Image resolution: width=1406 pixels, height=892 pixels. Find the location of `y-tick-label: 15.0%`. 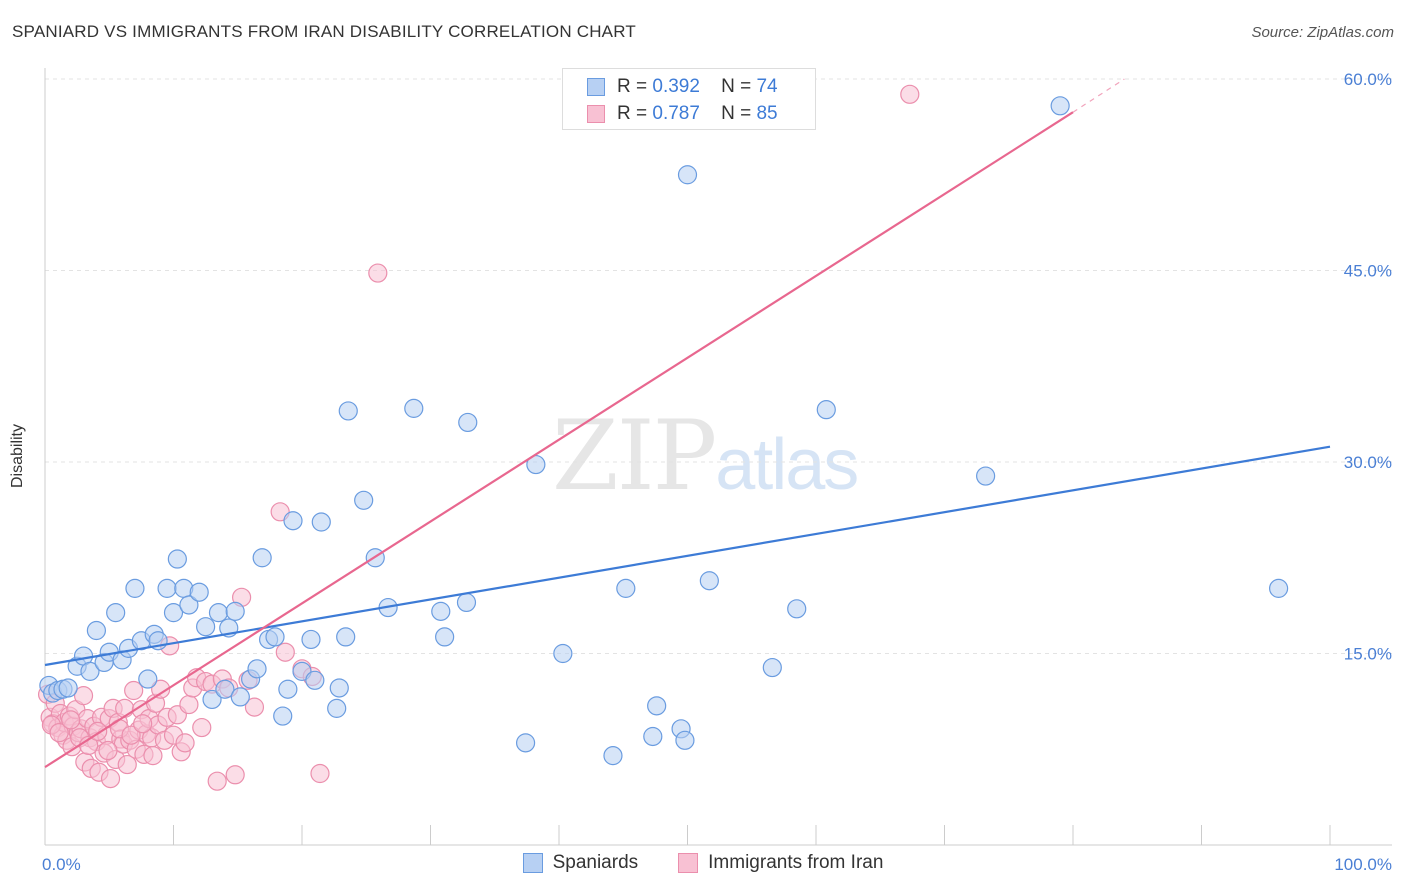

y-tick-label: 15.0% is located at coordinates (1368, 654).